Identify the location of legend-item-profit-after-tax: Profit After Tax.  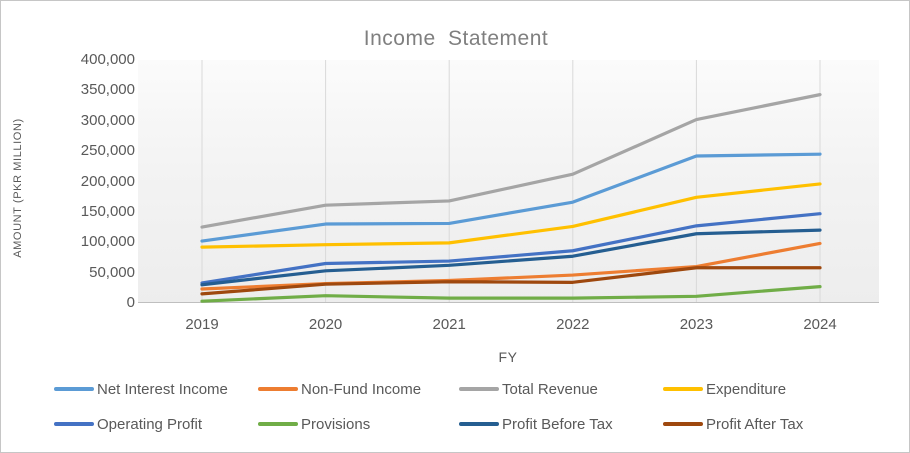
(733, 424).